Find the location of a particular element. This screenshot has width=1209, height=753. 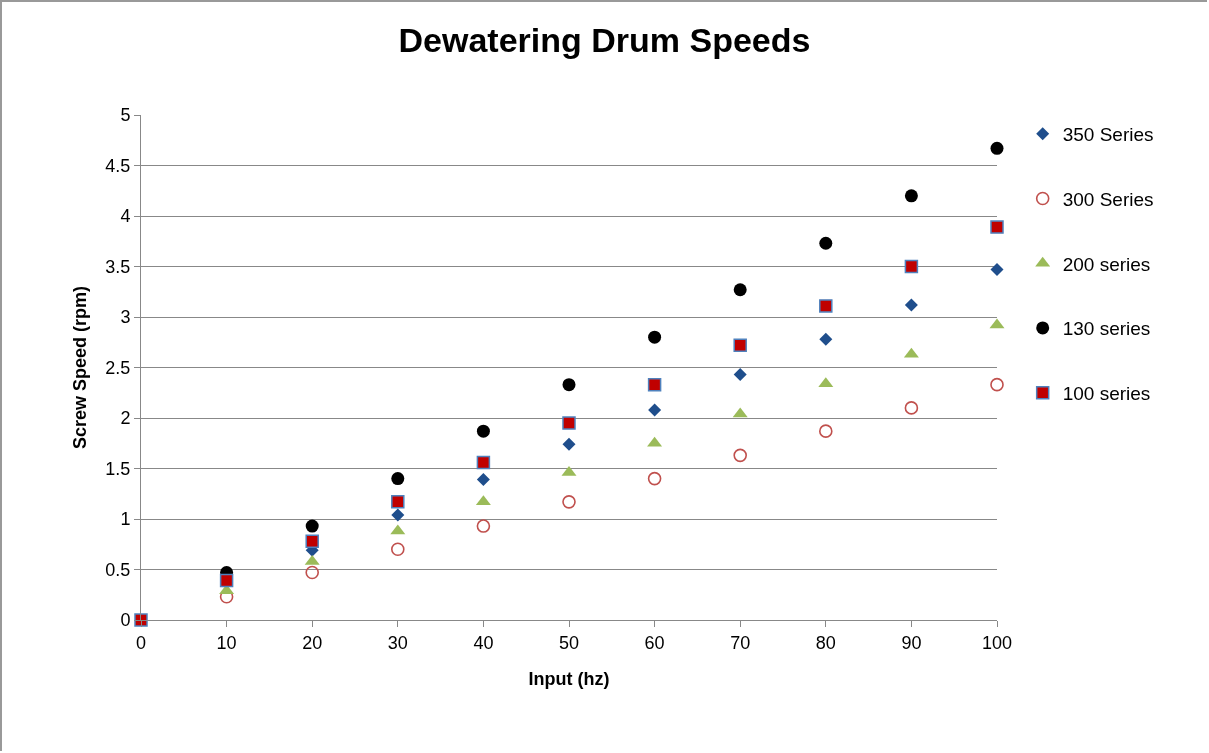

chart-title: Dewatering Drum Speeds is located at coordinates (604, 40).